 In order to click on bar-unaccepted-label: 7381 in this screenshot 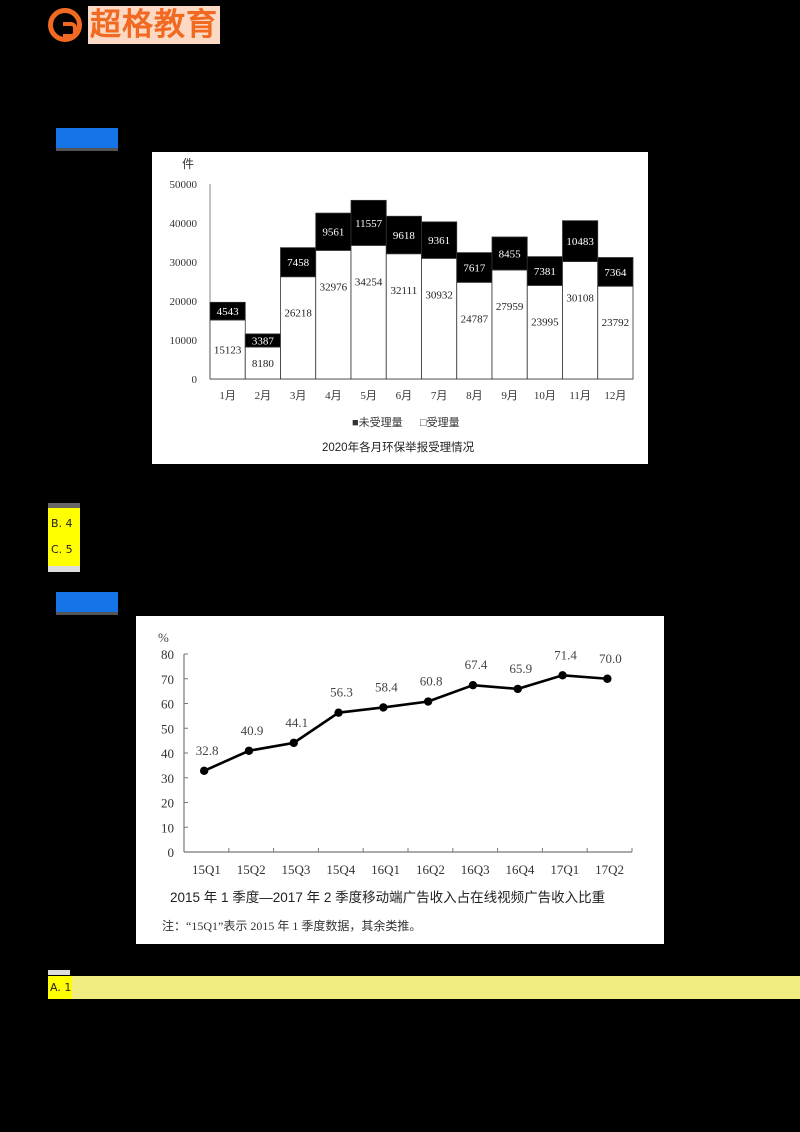, I will do `click(545, 272)`.